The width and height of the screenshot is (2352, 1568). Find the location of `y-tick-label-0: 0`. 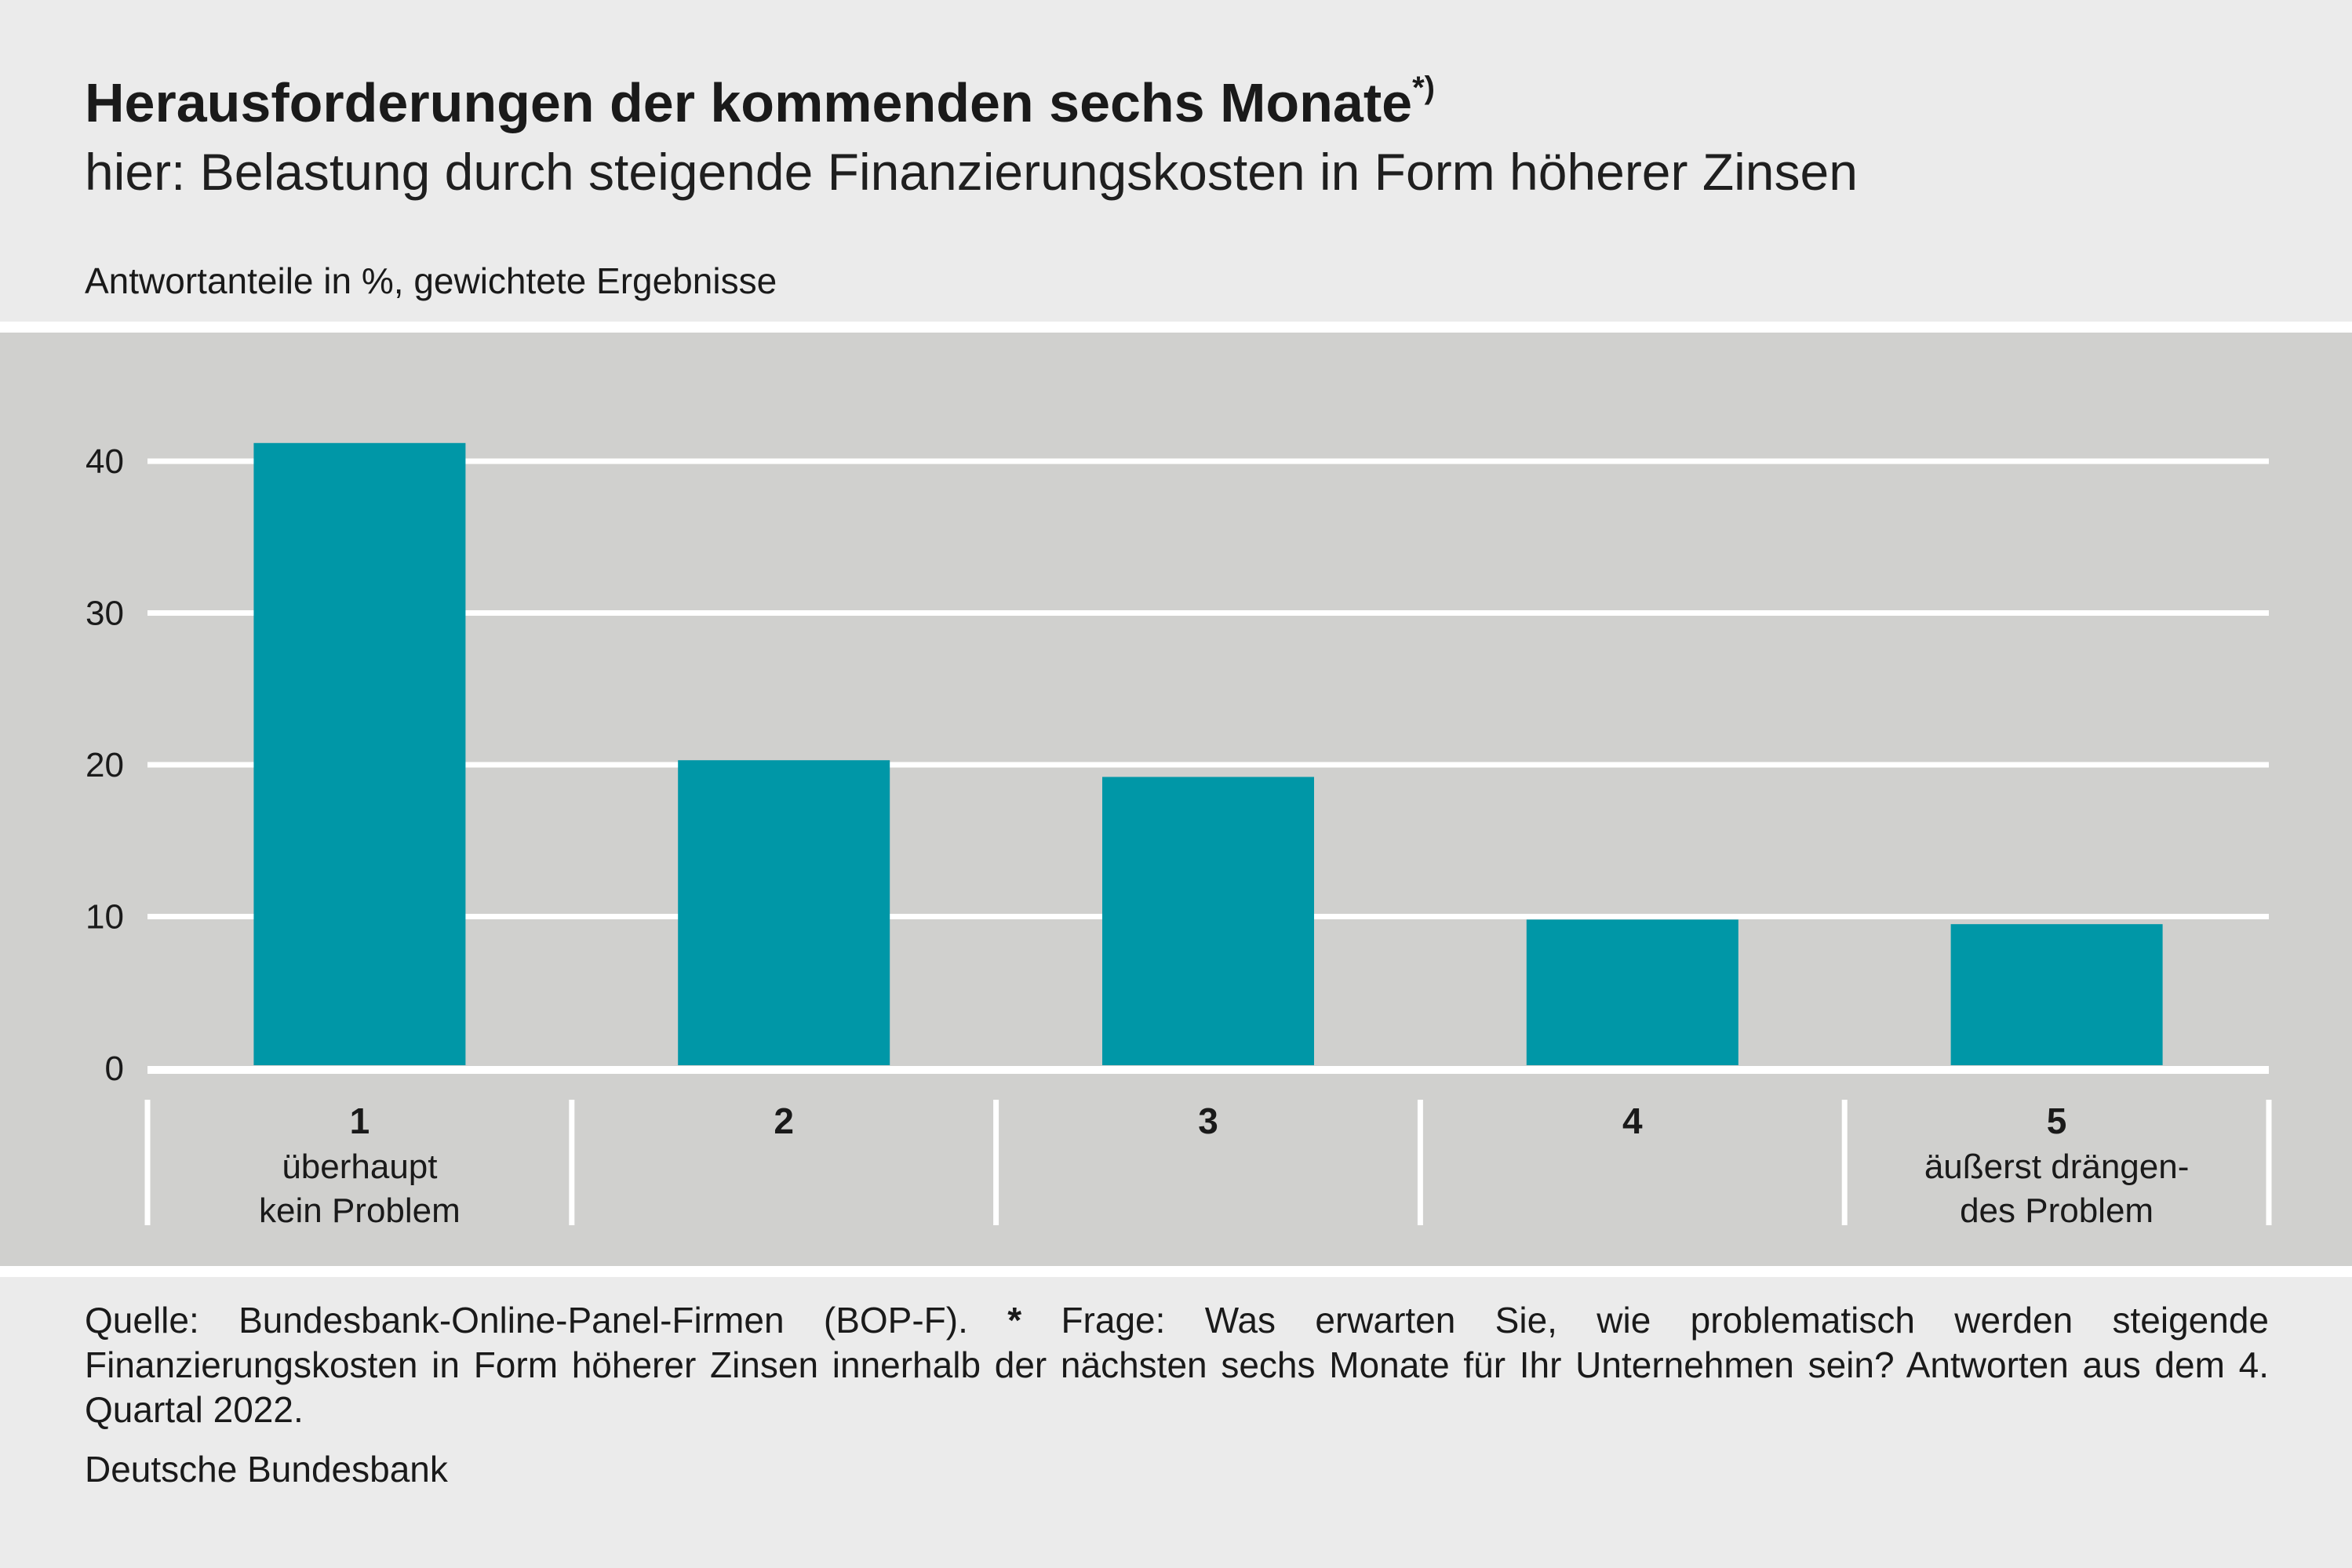

y-tick-label-0: 0 is located at coordinates (114, 1069).